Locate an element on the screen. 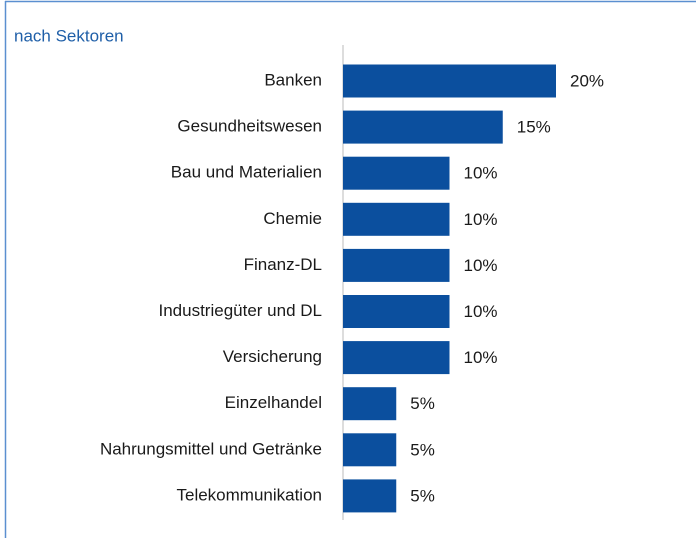 Image resolution: width=696 pixels, height=538 pixels. category-label: Versicherung is located at coordinates (272, 356).